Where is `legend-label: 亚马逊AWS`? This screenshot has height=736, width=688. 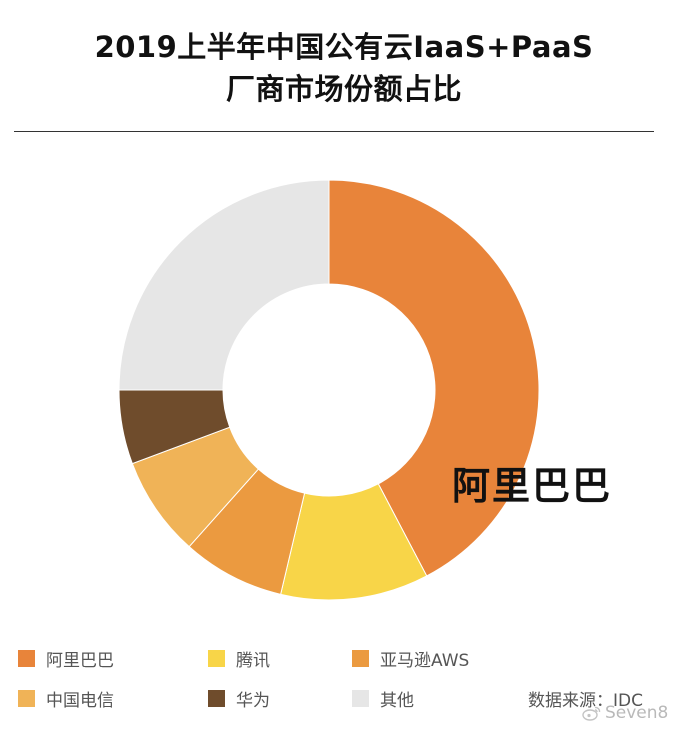
legend-label: 亚马逊AWS is located at coordinates (425, 660).